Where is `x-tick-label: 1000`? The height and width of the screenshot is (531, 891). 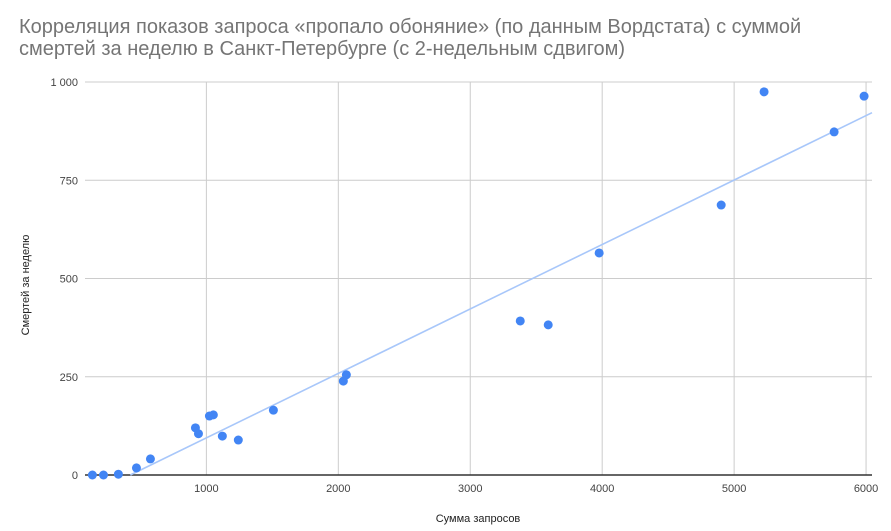
x-tick-label: 1000 is located at coordinates (206, 489).